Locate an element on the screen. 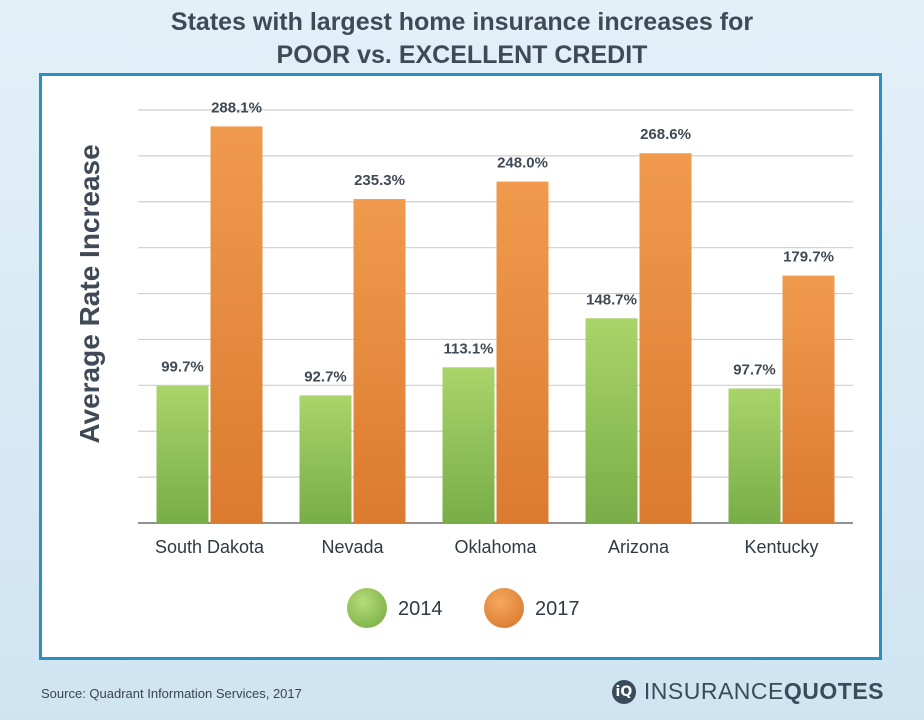  logo-word-insurance: INSURANCE is located at coordinates (713, 691).